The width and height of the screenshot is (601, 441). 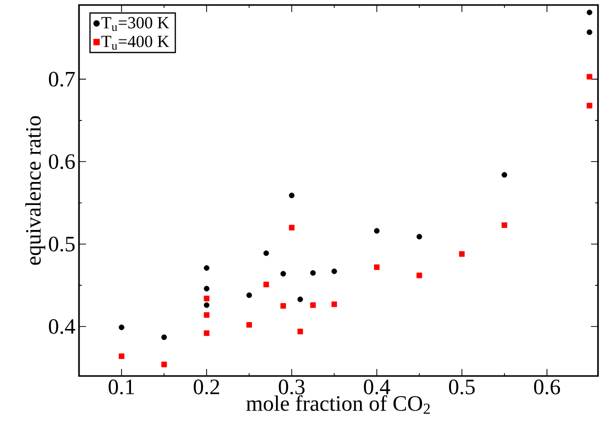 I want to click on x-tick-label: 0.6, so click(x=547, y=387).